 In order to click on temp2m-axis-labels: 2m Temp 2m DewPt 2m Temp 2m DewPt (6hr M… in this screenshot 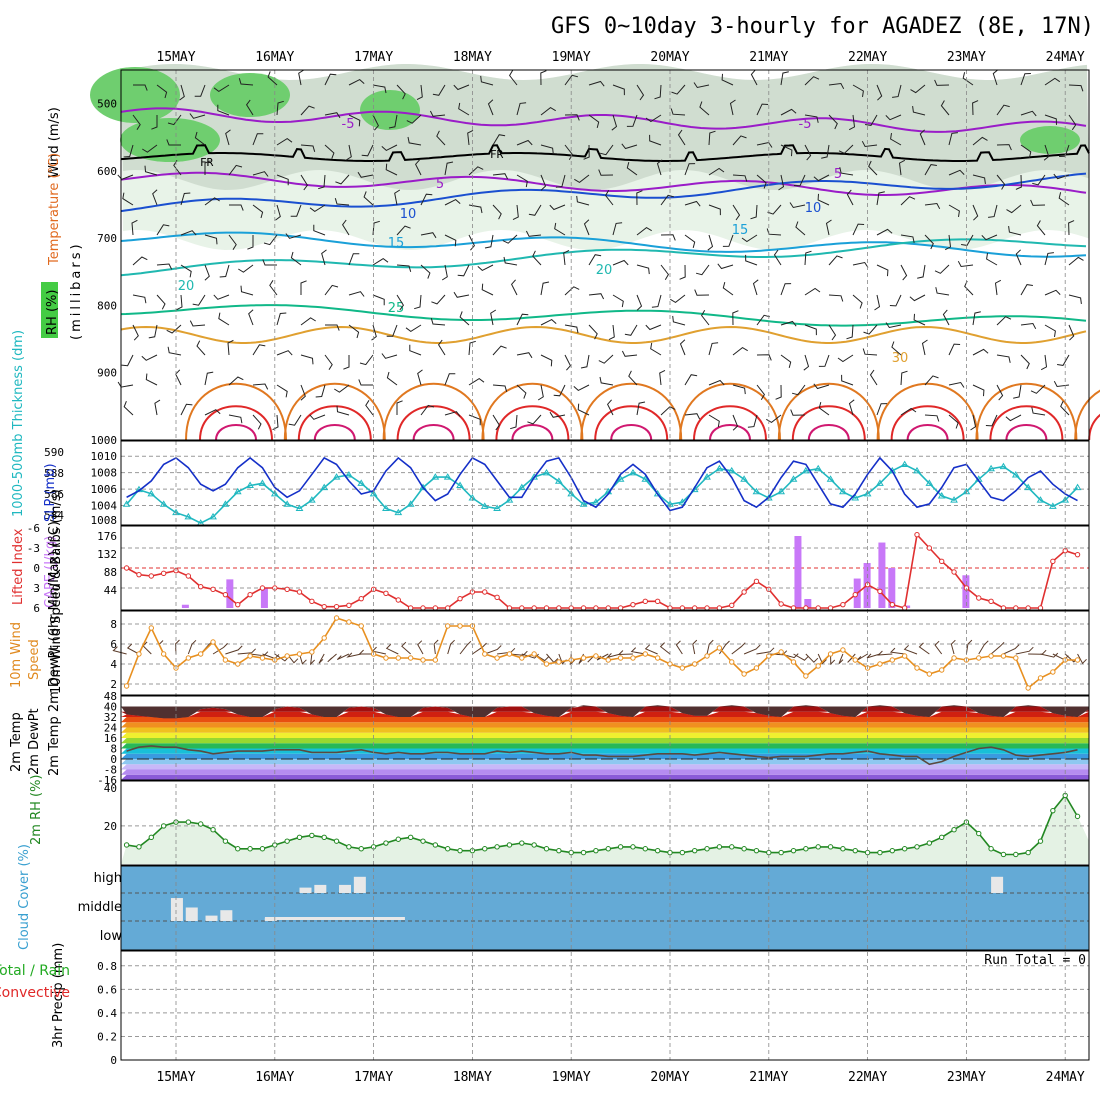, I will do `click(35, 648)`.